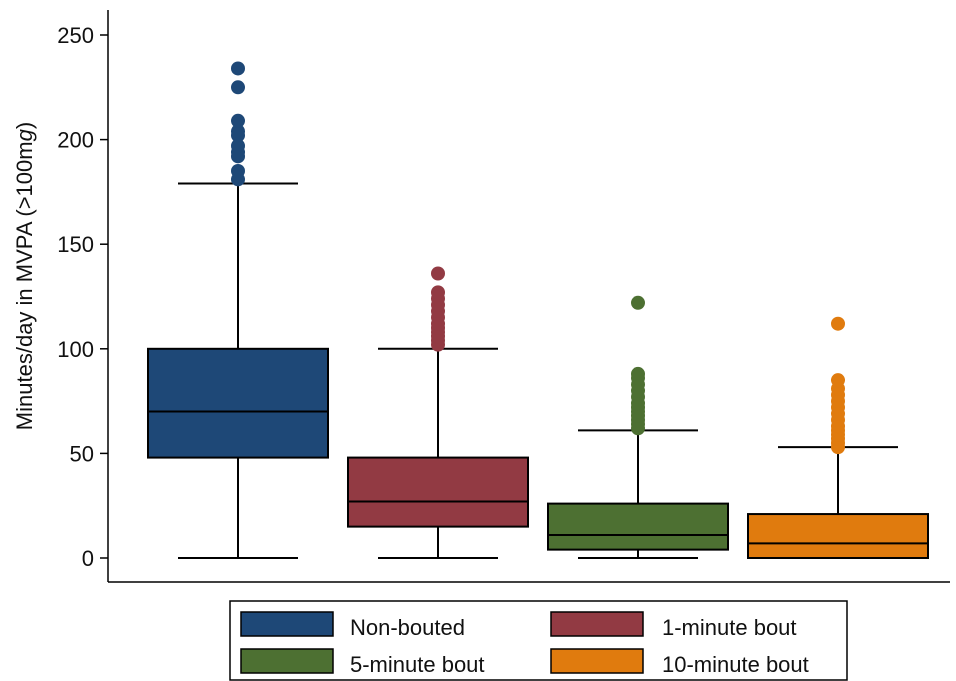  I want to click on y-tick-label: 150, so click(75, 244).